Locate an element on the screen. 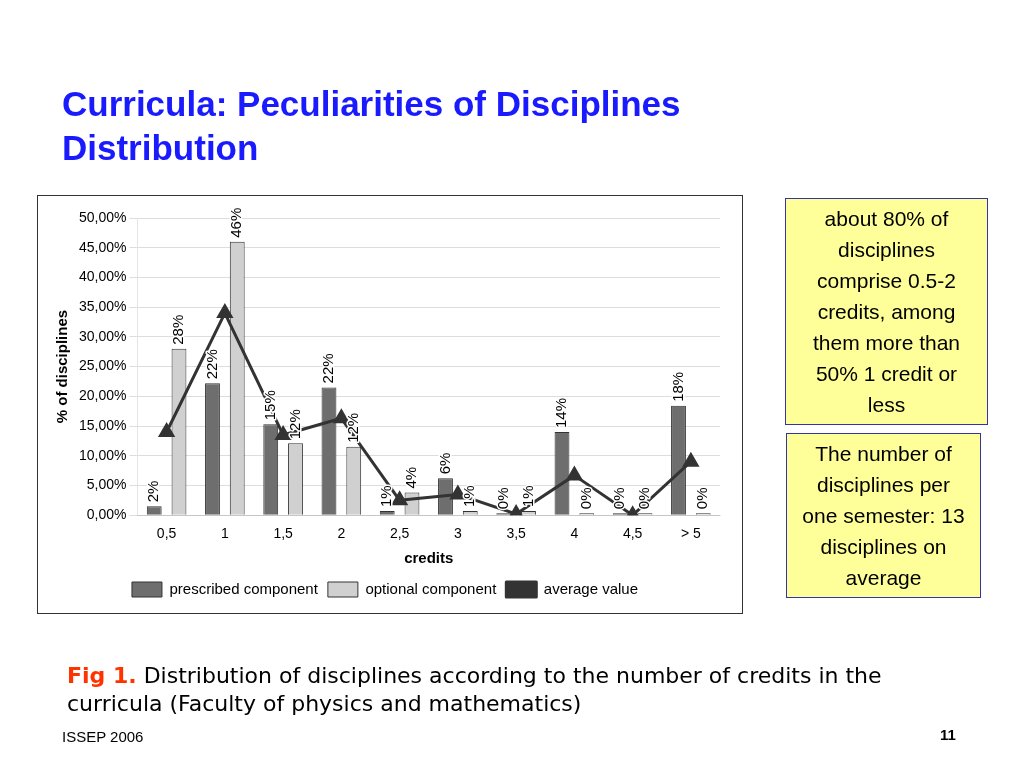 The width and height of the screenshot is (1024, 768). y-tick-label: 45,00% is located at coordinates (103, 246).